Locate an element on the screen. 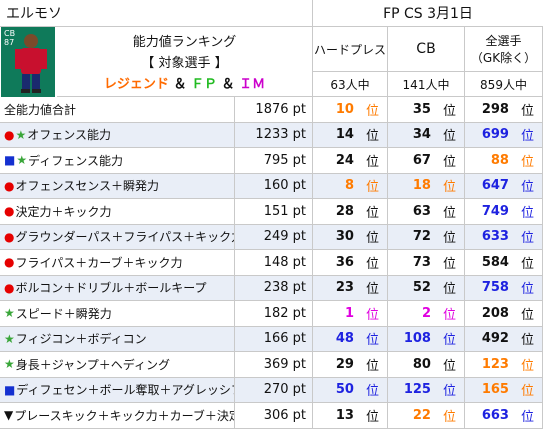  row-rank-0: 13 位 is located at coordinates (350, 416).